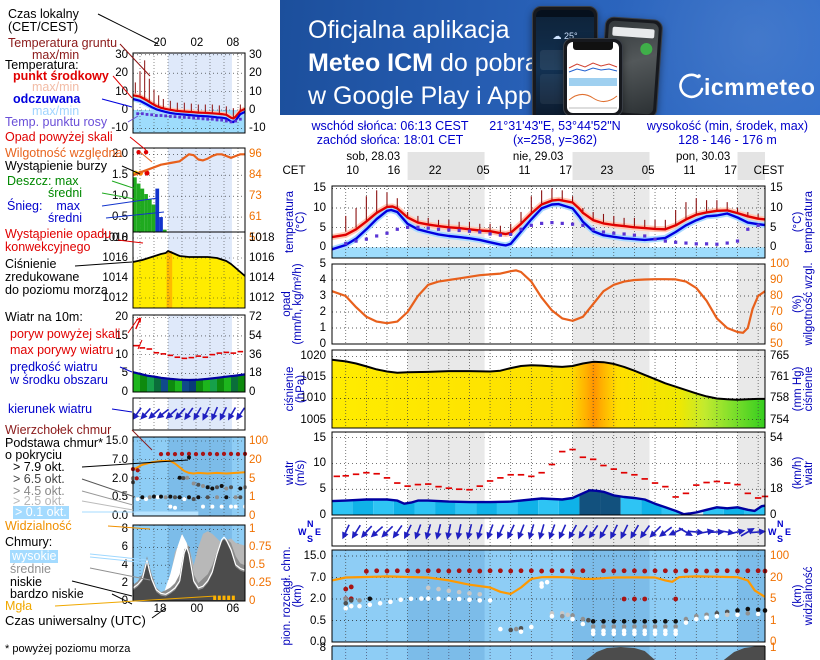 This screenshot has width=820, height=660. Describe the element at coordinates (255, 154) in the screenshot. I see `tick-label: 96` at that location.